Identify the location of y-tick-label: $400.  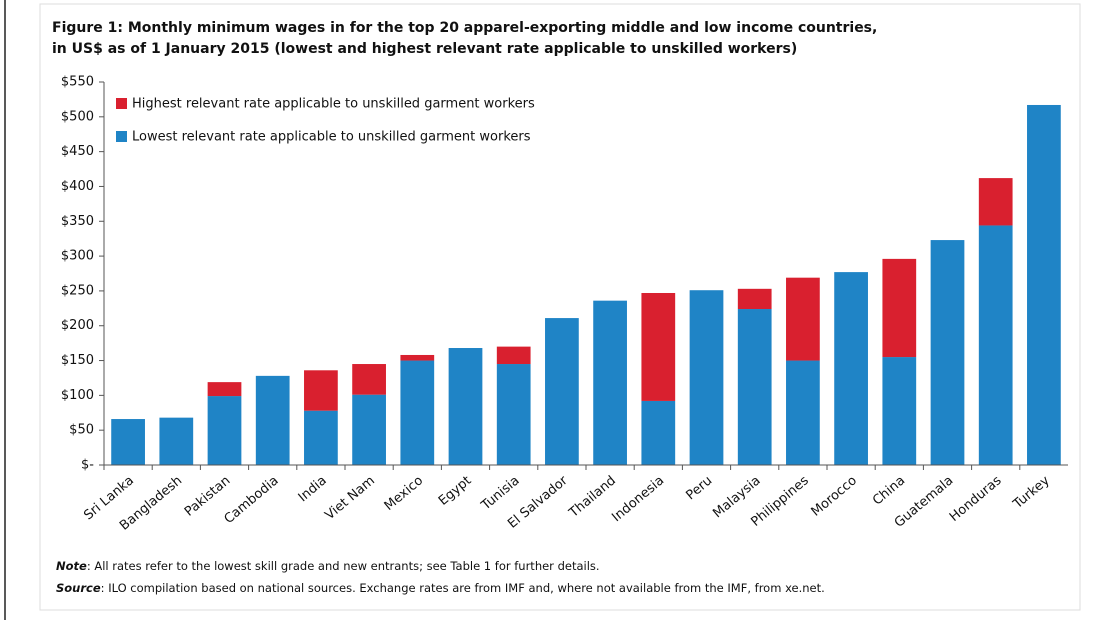
(77, 186).